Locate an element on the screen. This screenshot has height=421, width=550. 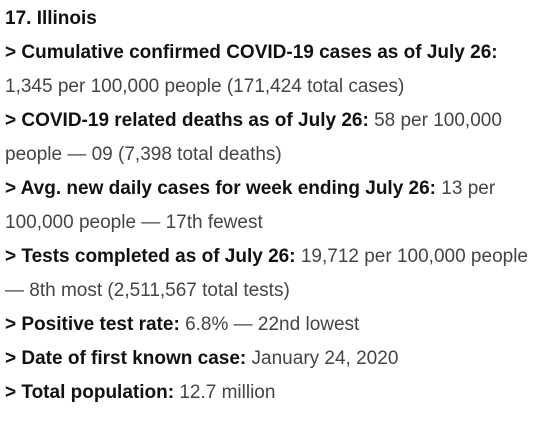
stat-population: > Total population: 12.7 million is located at coordinates (275, 393).